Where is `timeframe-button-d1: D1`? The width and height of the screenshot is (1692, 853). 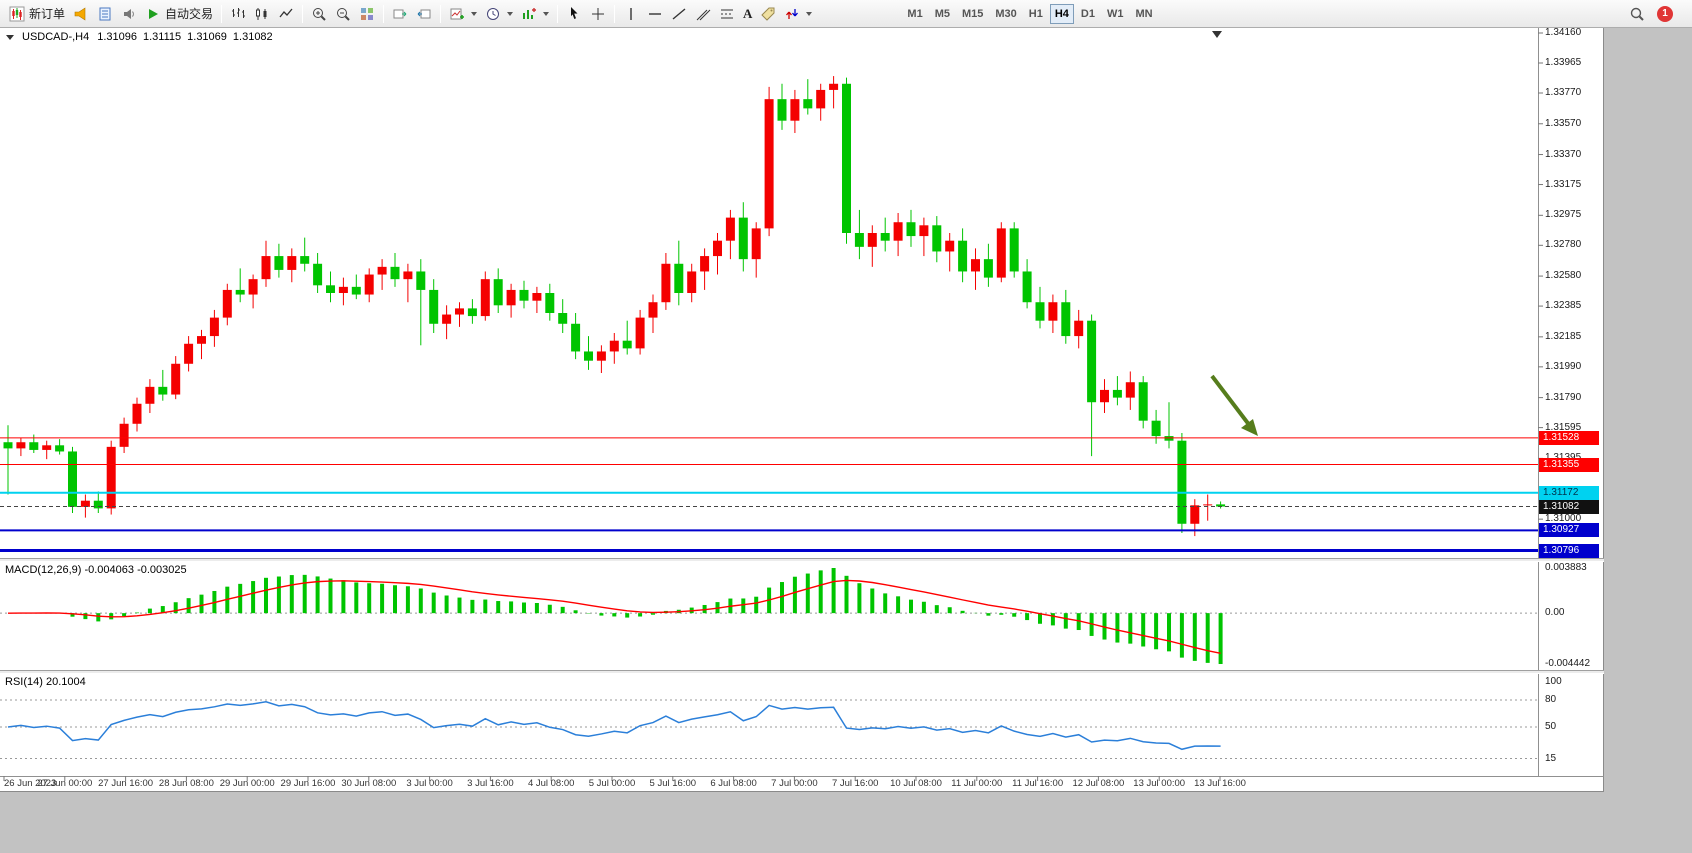 timeframe-button-d1: D1 is located at coordinates (1088, 14).